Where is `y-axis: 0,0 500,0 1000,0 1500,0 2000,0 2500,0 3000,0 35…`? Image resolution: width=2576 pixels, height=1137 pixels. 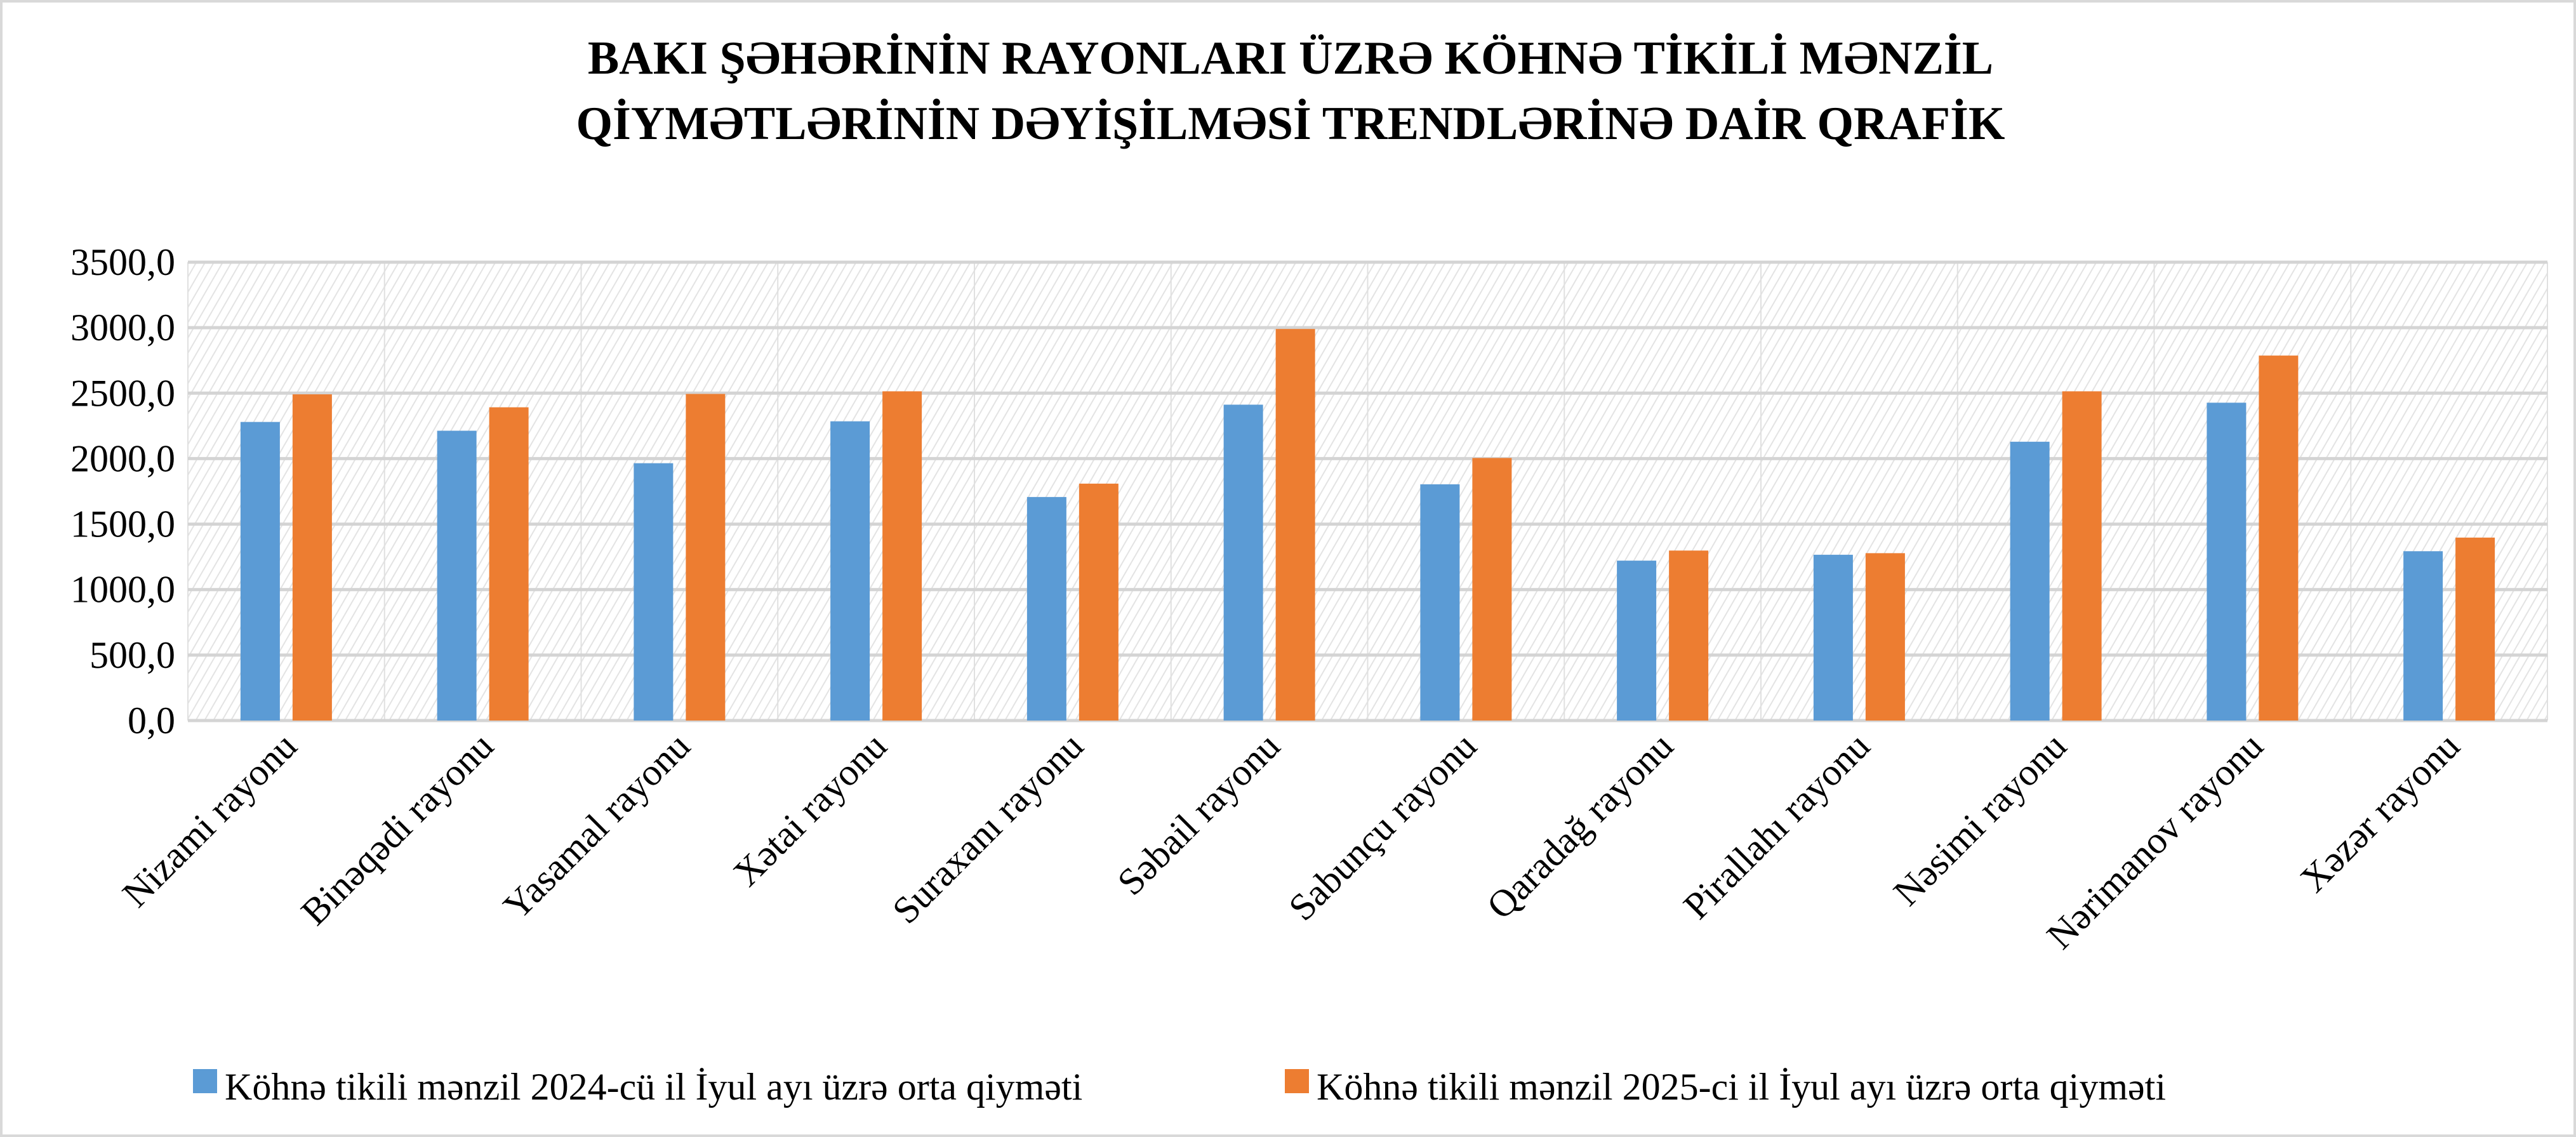 y-axis: 0,0 500,0 1000,0 1500,0 2000,0 2500,0 3000,0 35… is located at coordinates (122, 491).